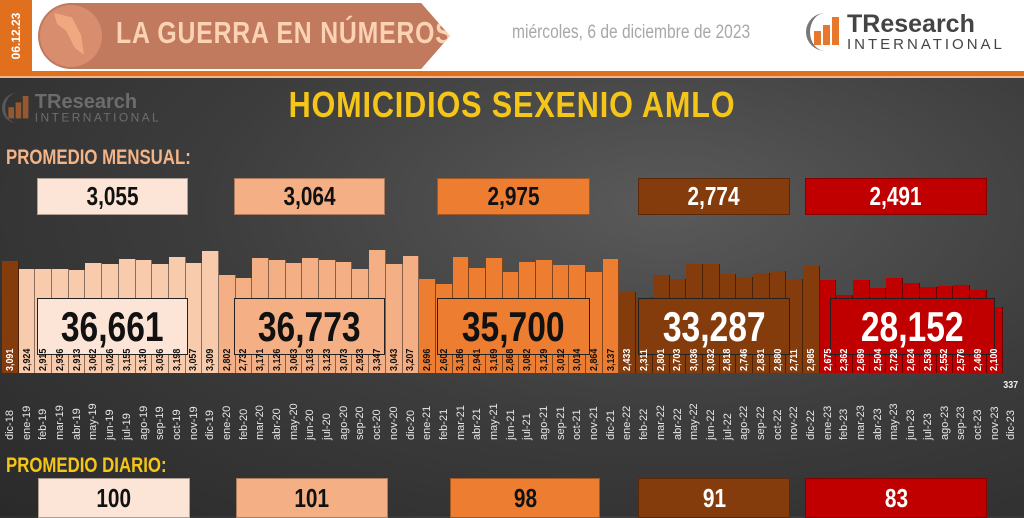 The width and height of the screenshot is (1024, 518). I want to click on month-tick: sep-23, so click(961, 409).